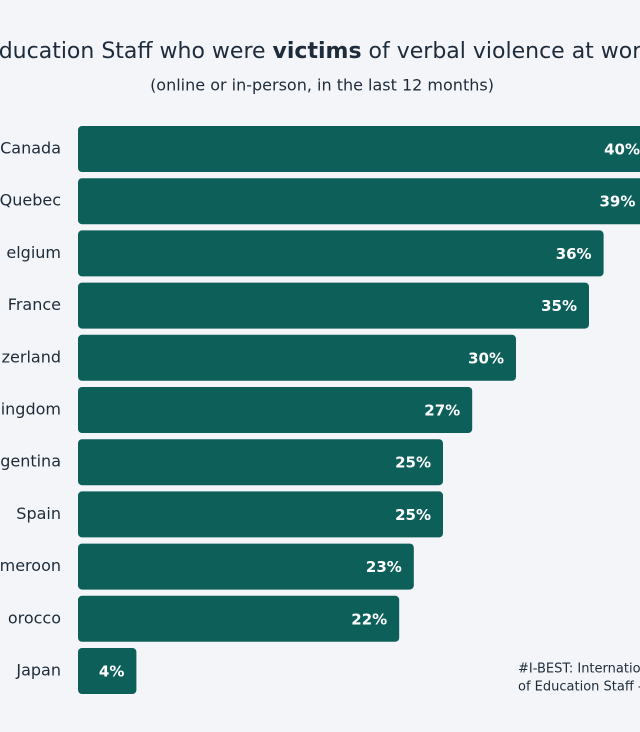 The width and height of the screenshot is (640, 732). I want to click on title-part: victims, so click(317, 51).